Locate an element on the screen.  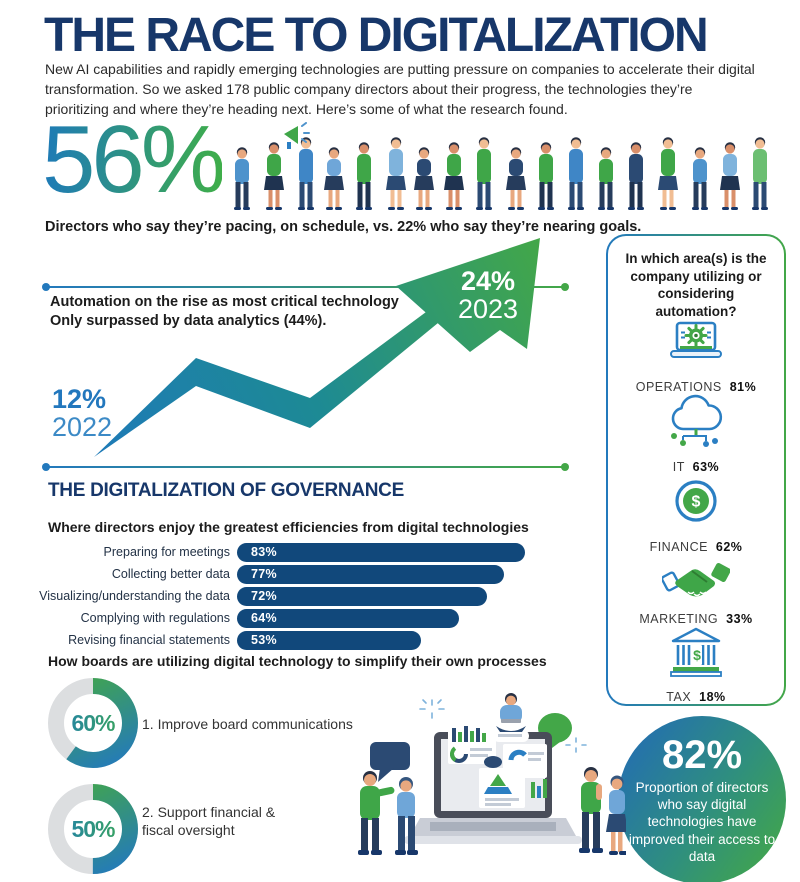
dollar-coin-icon: $ is located at coordinates (696, 504).